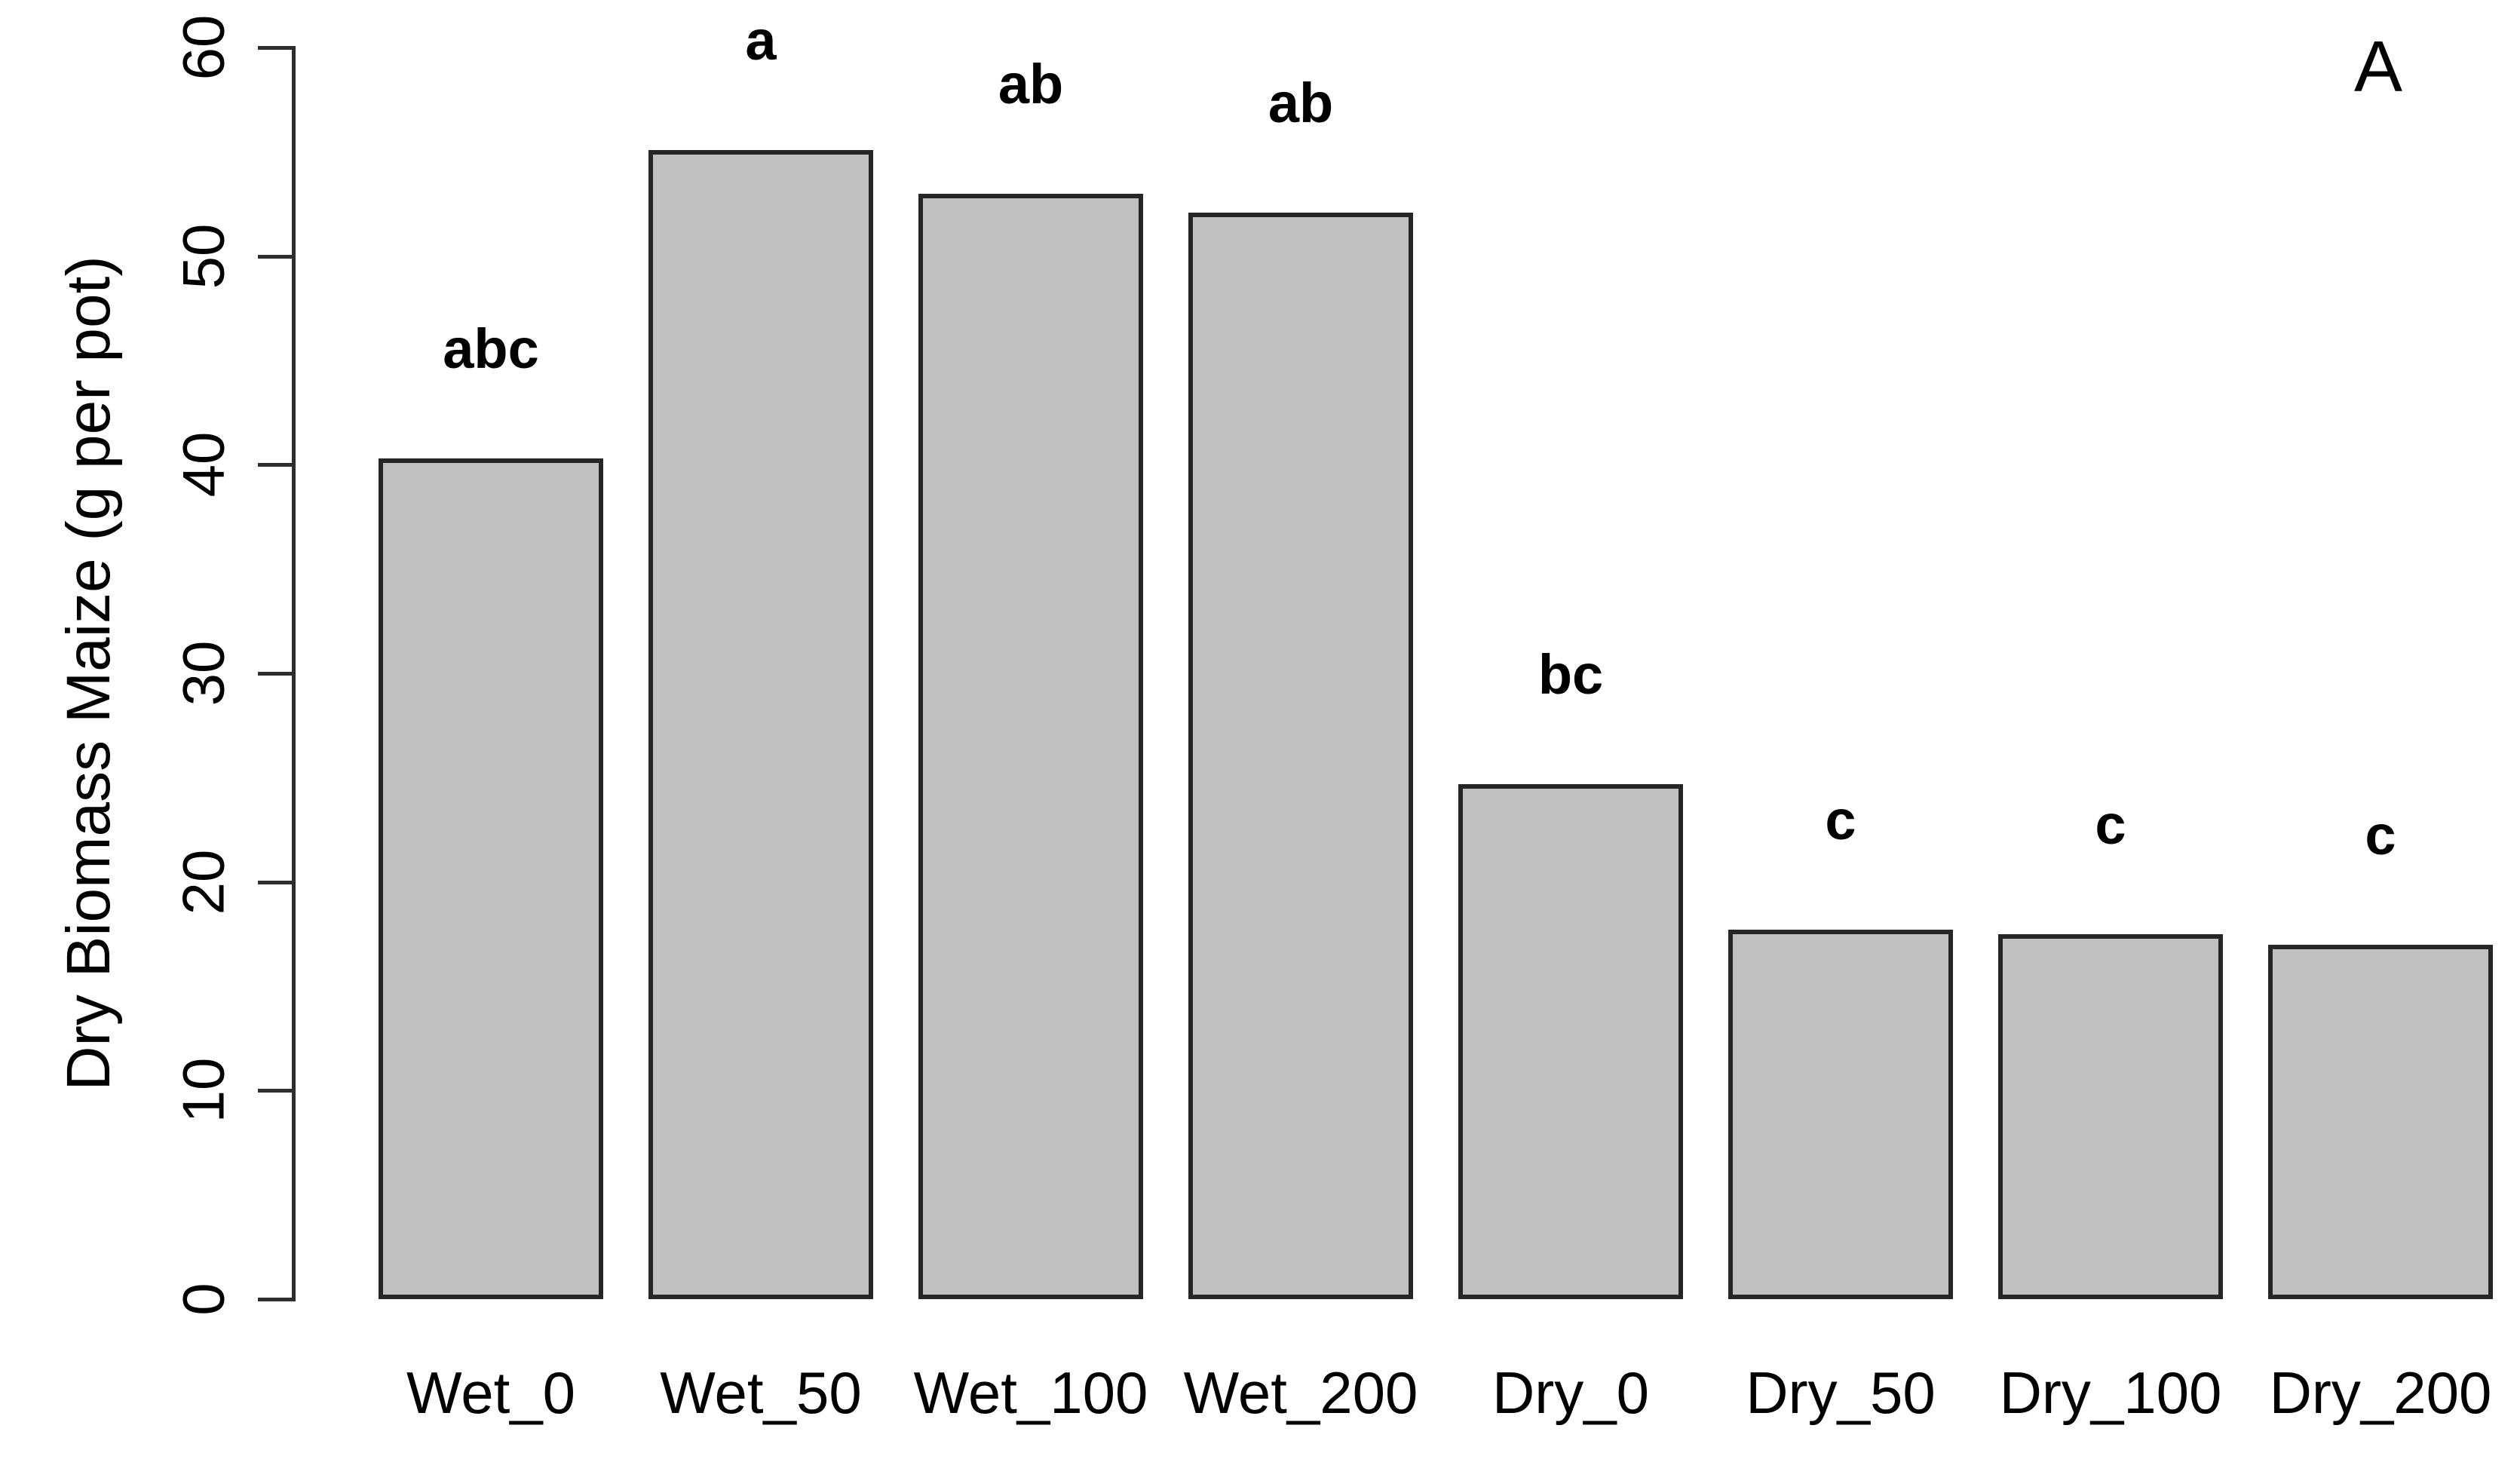 This screenshot has width=2520, height=1462. I want to click on y-tick-label: 30, so click(203, 673).